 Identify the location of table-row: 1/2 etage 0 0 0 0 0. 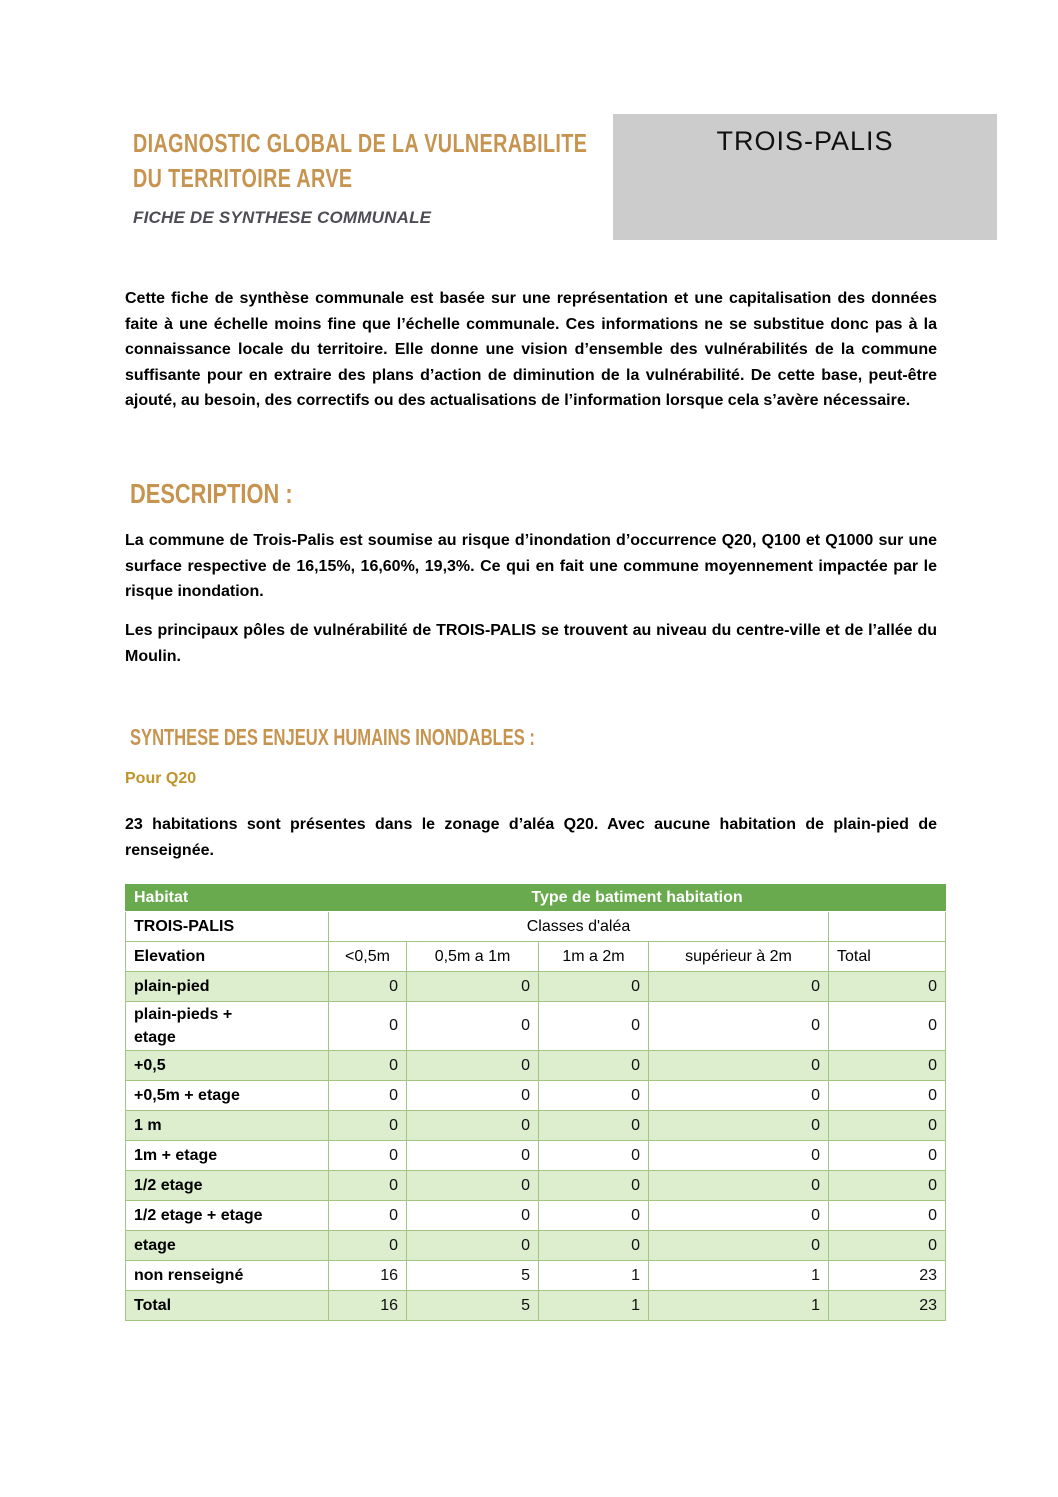
(535, 1185).